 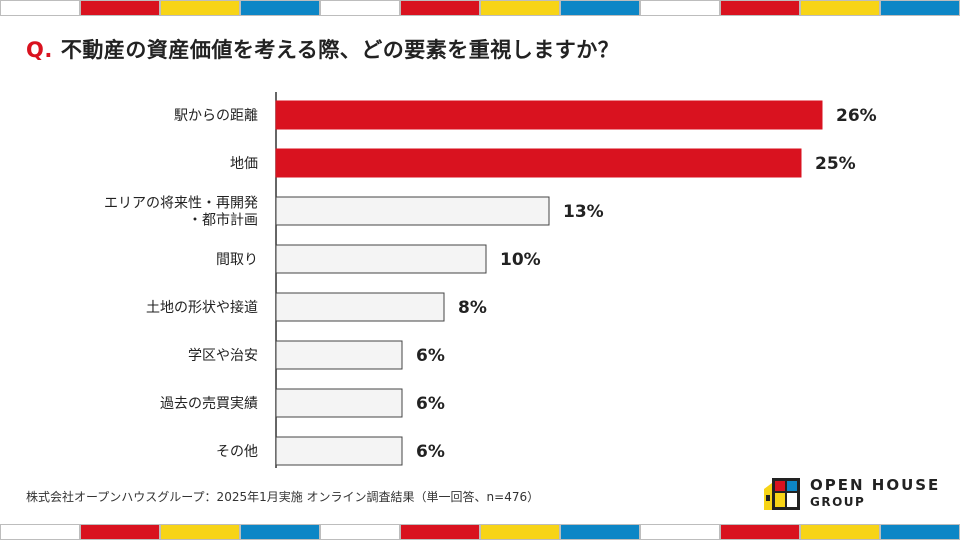 I want to click on company-logo: OPEN HOUSE GROUP, so click(x=852, y=494).